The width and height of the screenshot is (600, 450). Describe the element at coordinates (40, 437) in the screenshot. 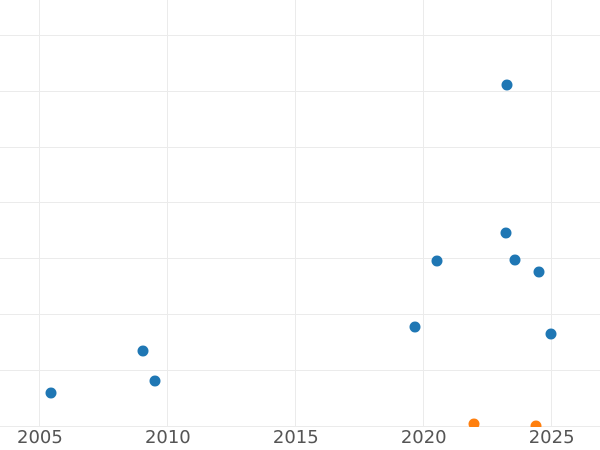

I see `x-tick-label: 2005` at that location.